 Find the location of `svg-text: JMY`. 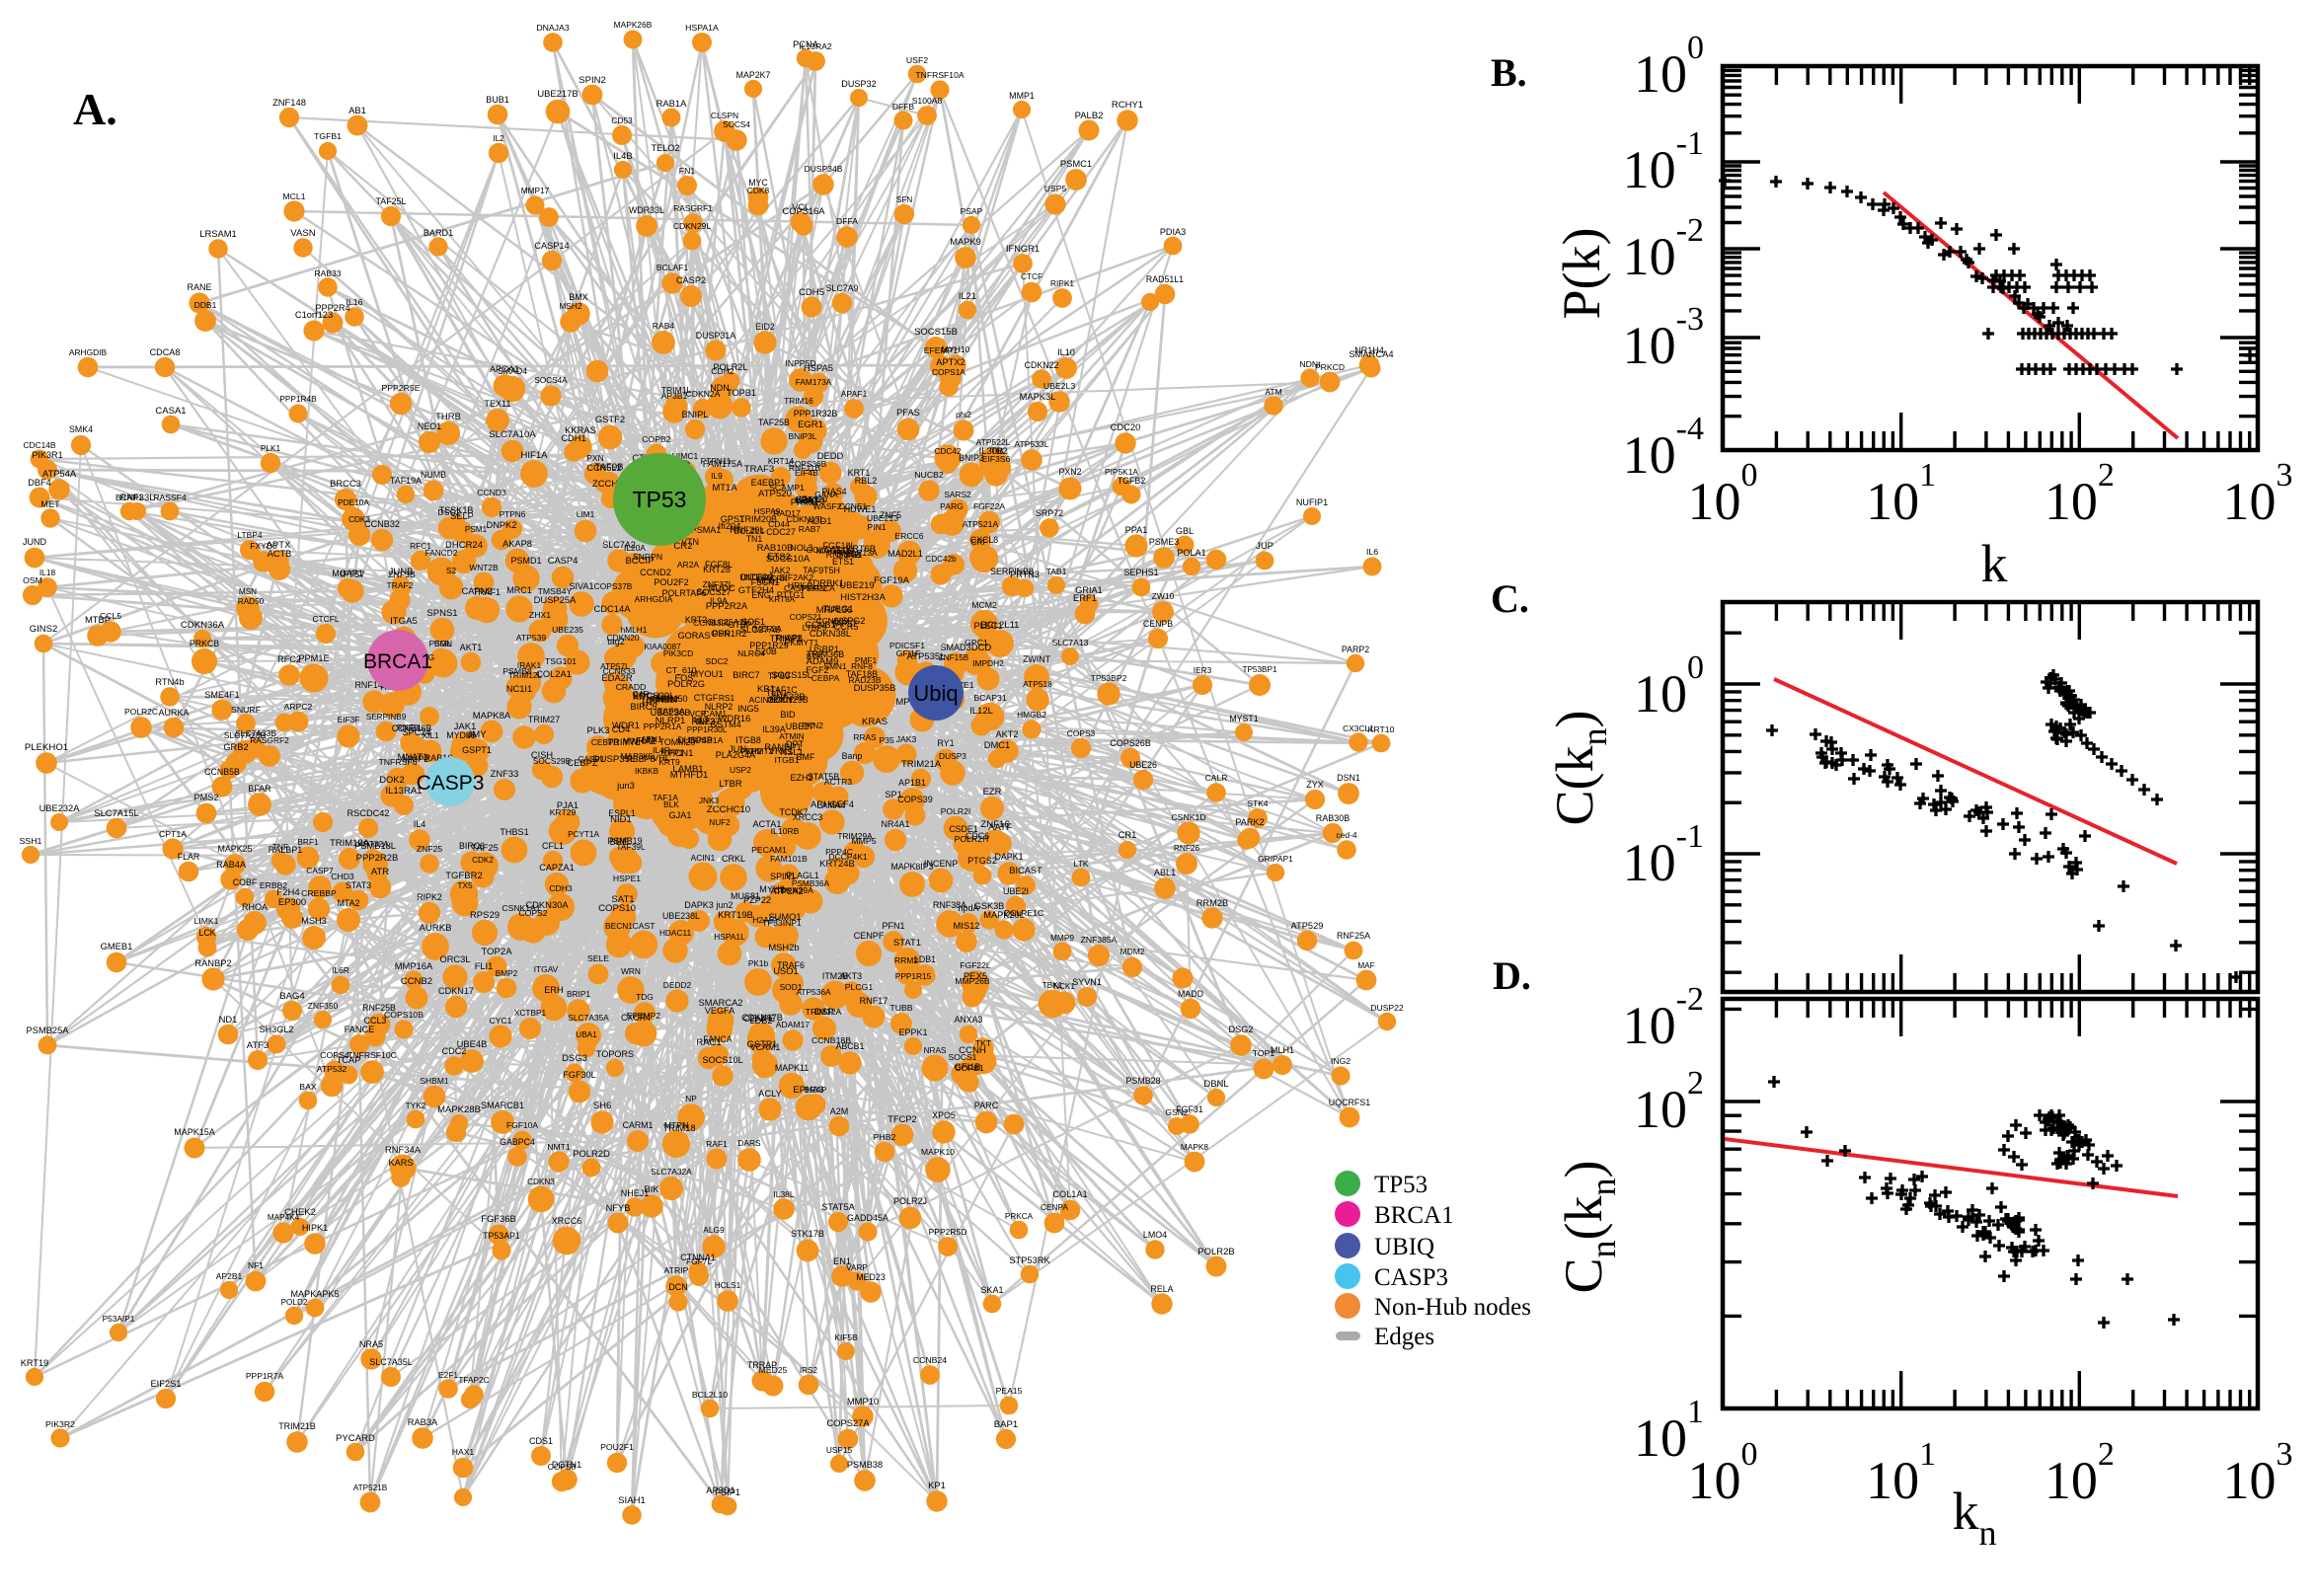

svg-text: JMY is located at coordinates (477, 734).